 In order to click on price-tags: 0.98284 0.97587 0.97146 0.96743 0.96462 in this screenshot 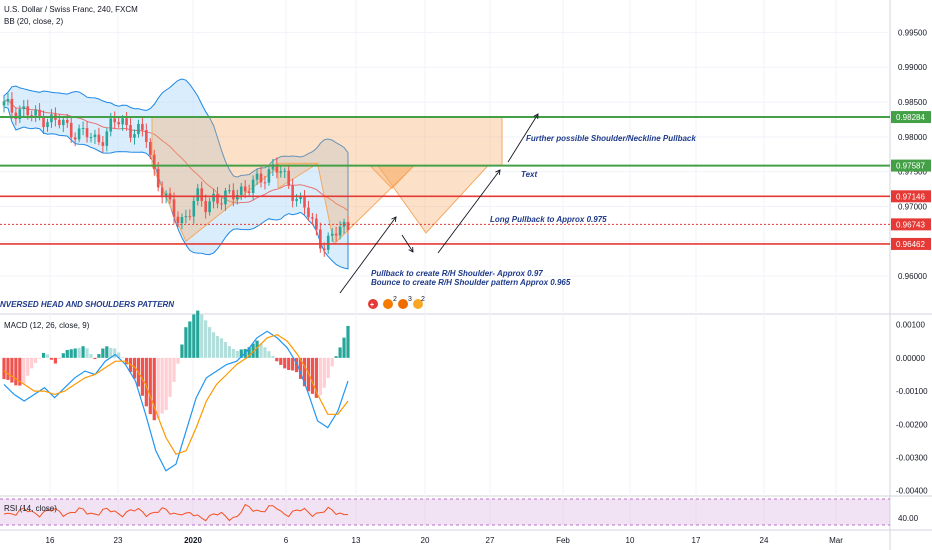, I will do `click(911, 180)`.